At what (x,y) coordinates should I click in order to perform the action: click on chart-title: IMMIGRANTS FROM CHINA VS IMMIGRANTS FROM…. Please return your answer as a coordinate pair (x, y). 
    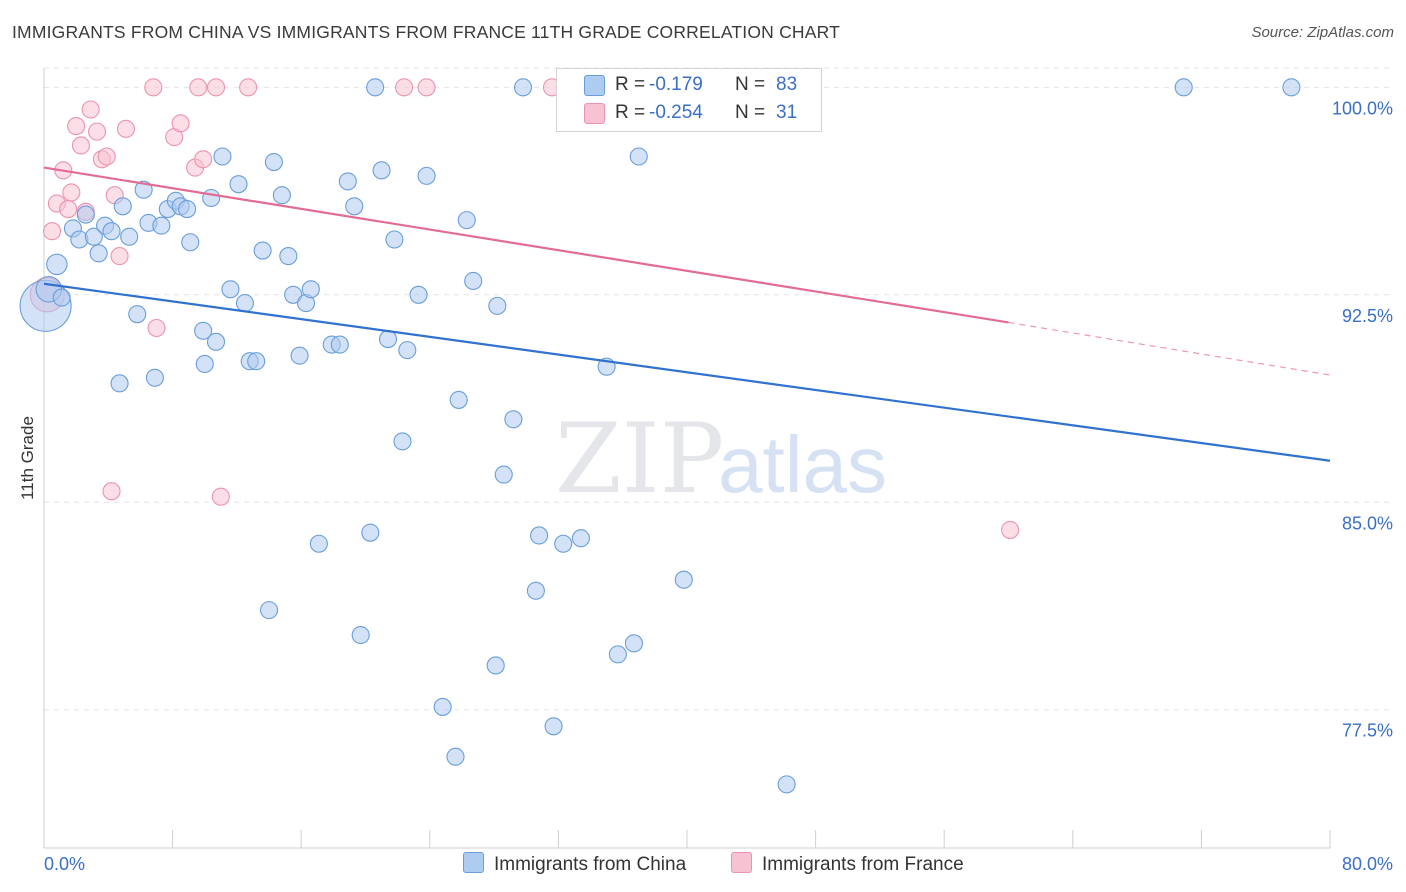
    Looking at the image, I should click on (426, 32).